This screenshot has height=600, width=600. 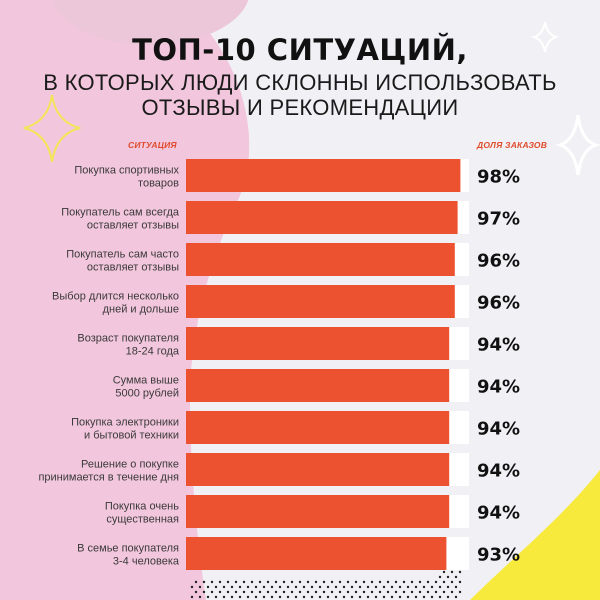 What do you see at coordinates (115, 303) in the screenshot?
I see `category-label: Выбор длится несколько дней и дольше` at bounding box center [115, 303].